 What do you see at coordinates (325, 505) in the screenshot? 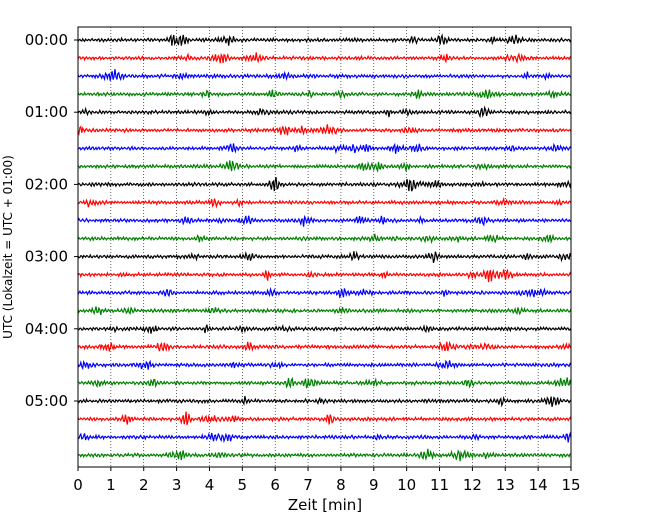
I see `x-axis-label: Zeit [min]` at bounding box center [325, 505].